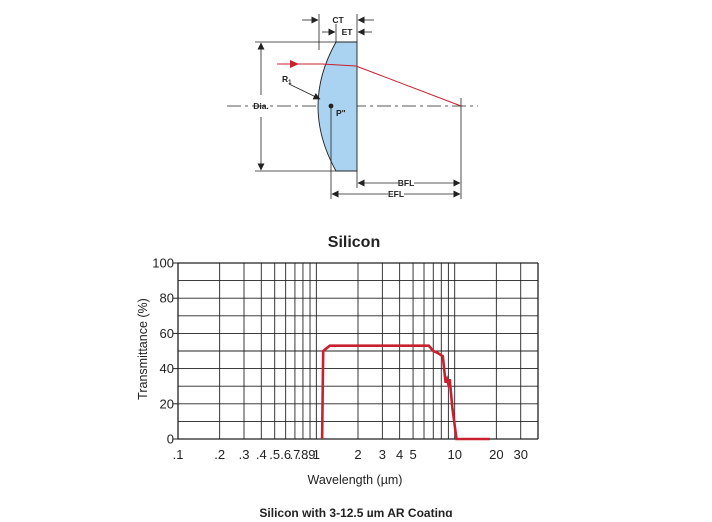  What do you see at coordinates (348, 32) in the screenshot?
I see `et-label: ET` at bounding box center [348, 32].